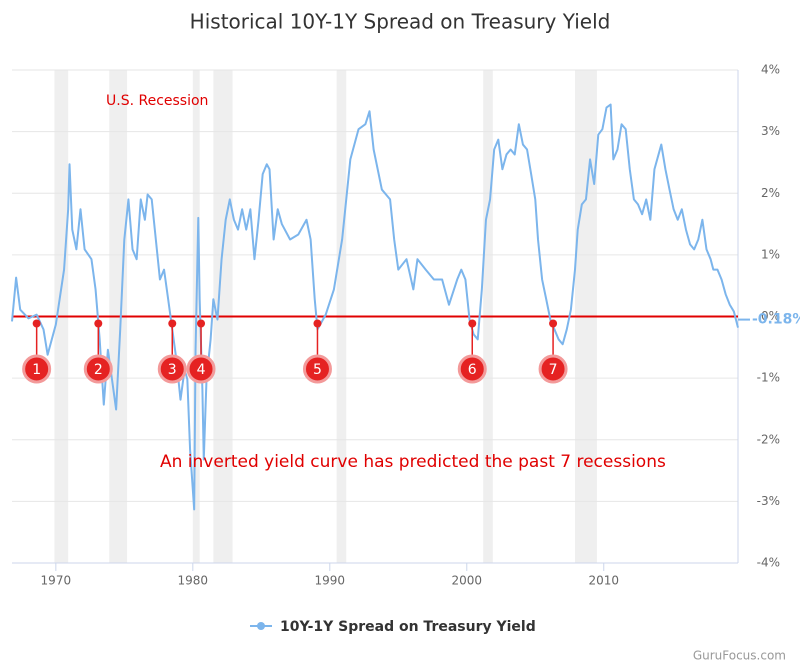 The image size is (800, 667). Describe the element at coordinates (157, 101) in the screenshot. I see `annotation: U.S. Recession` at that location.